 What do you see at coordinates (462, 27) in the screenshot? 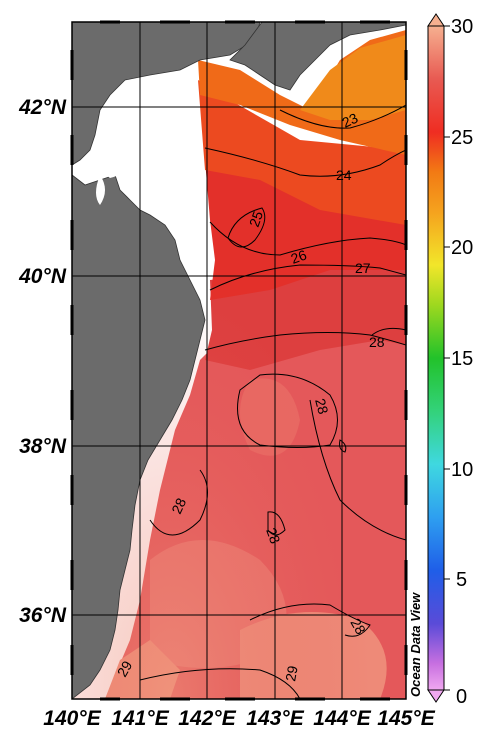
I see `colorbar-tick-label: 30` at bounding box center [462, 27].